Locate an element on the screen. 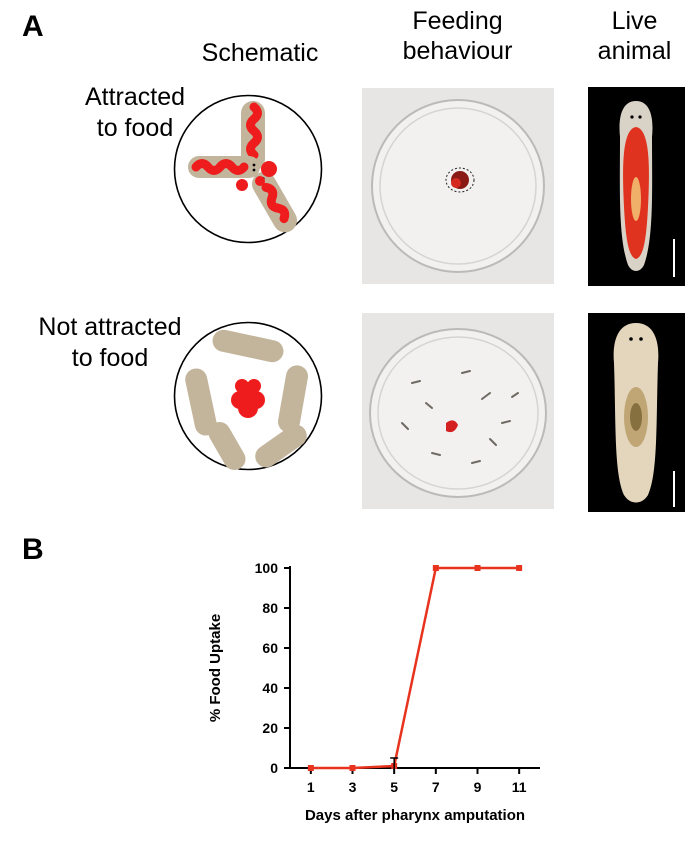  live-animal-photo-fed is located at coordinates (636, 186).